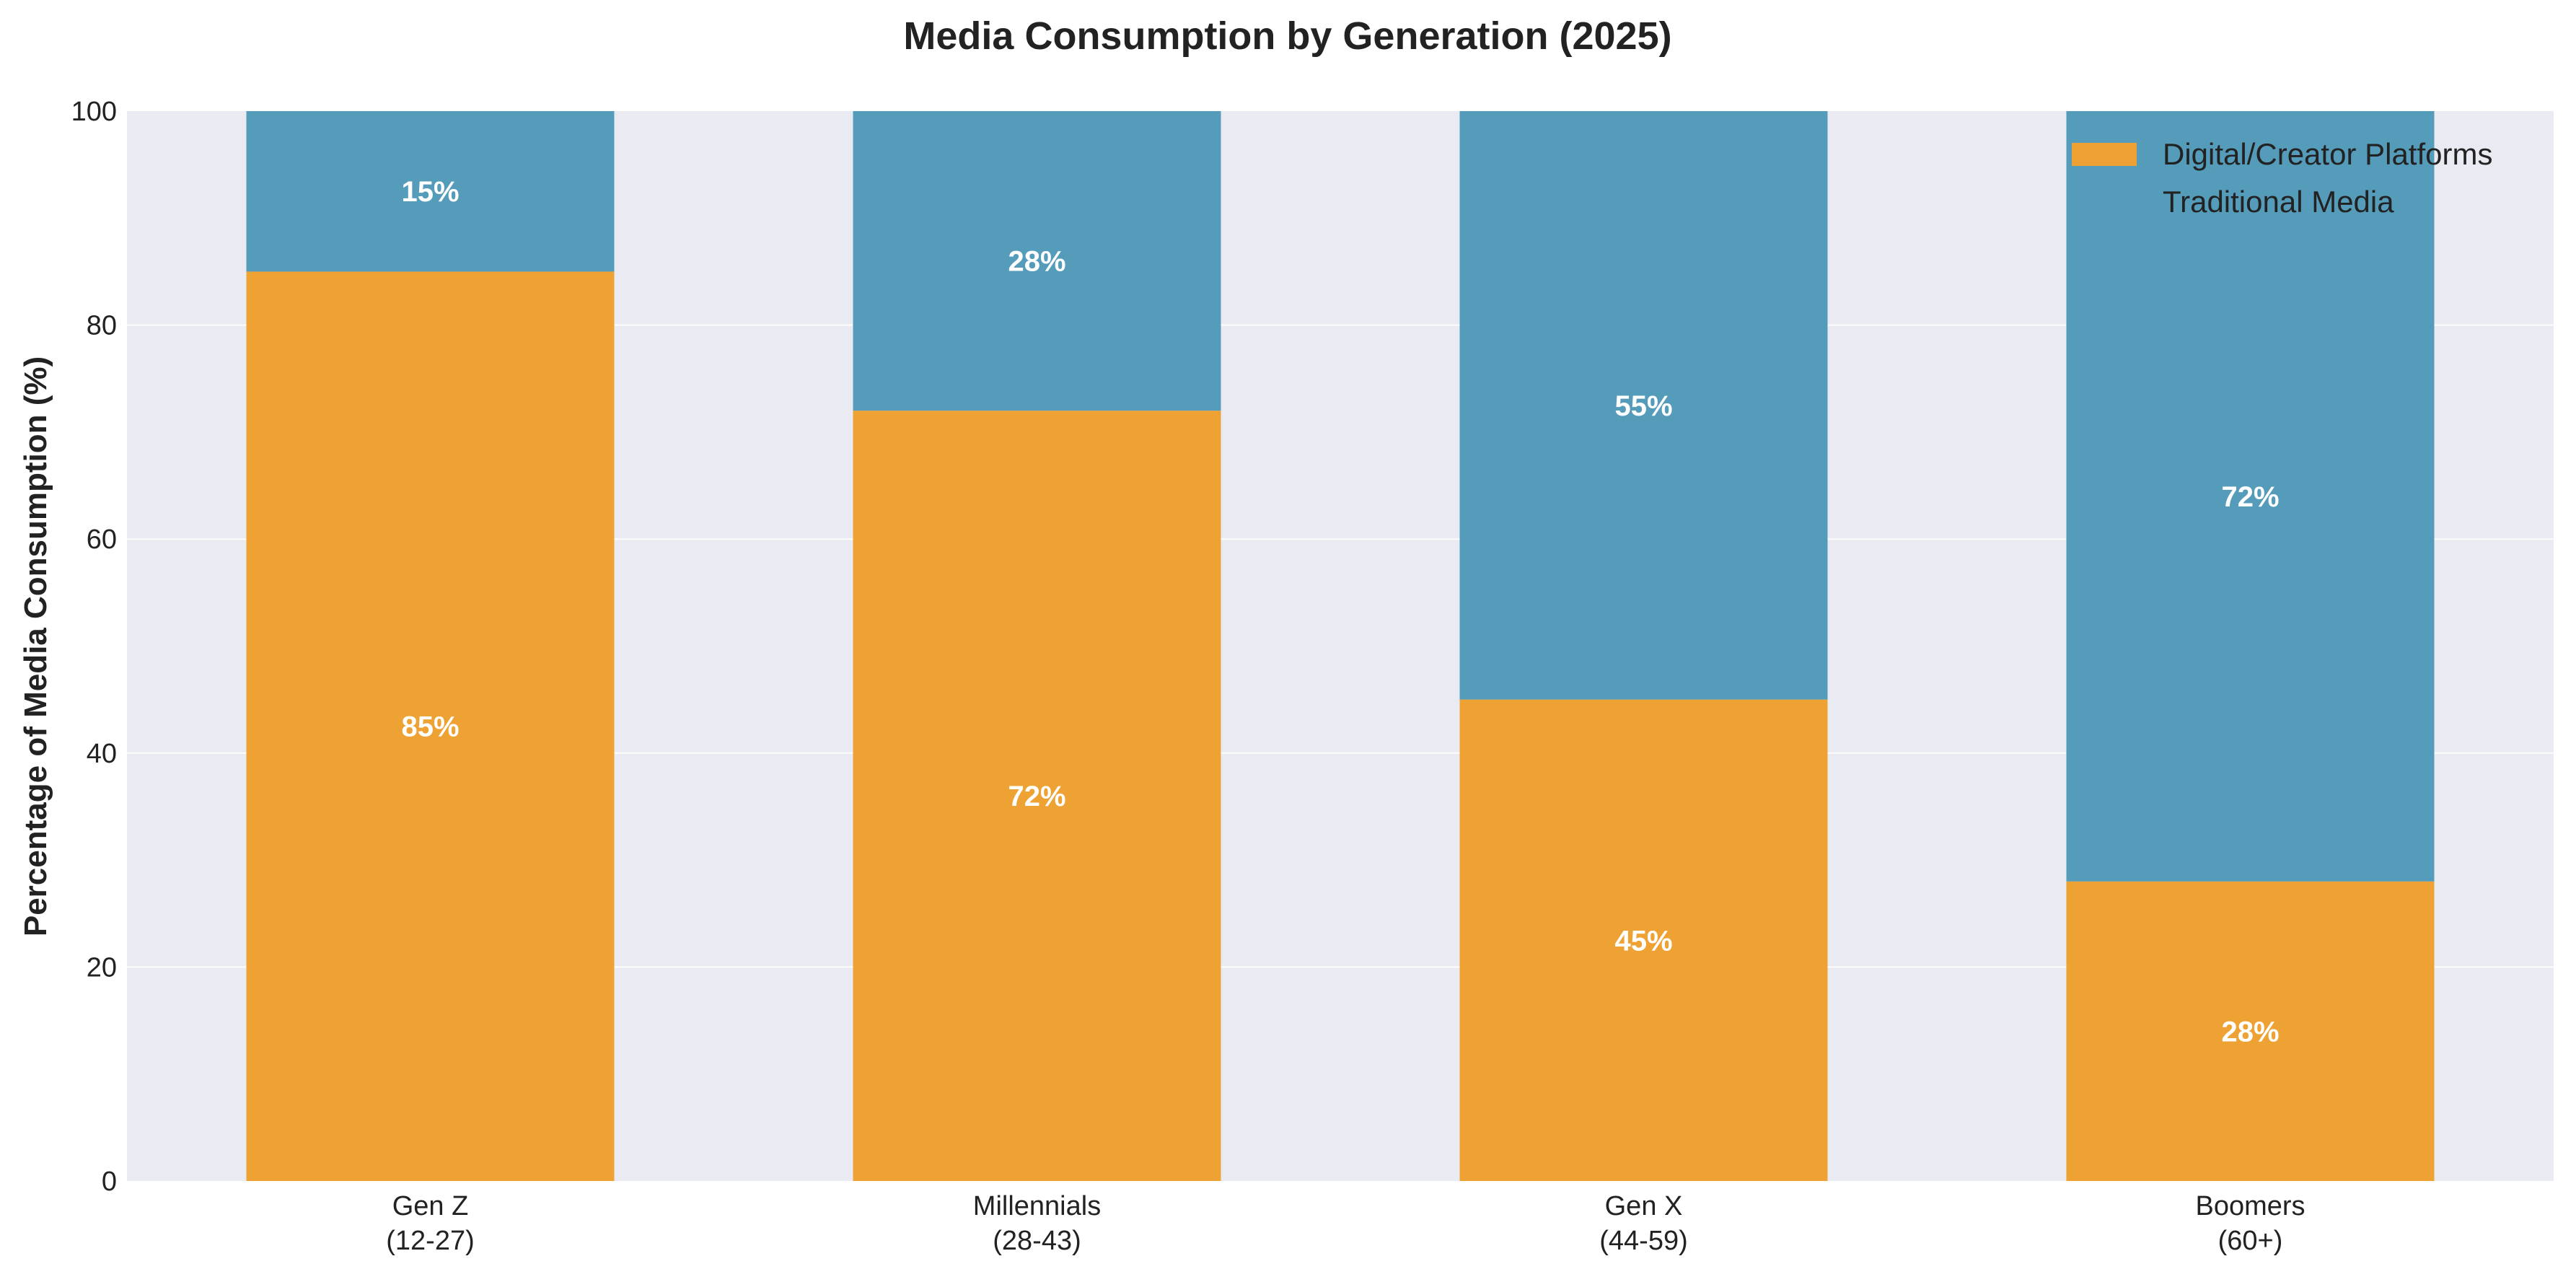 The width and height of the screenshot is (2576, 1282). Describe the element at coordinates (94, 112) in the screenshot. I see `y-tick-label: 100` at that location.